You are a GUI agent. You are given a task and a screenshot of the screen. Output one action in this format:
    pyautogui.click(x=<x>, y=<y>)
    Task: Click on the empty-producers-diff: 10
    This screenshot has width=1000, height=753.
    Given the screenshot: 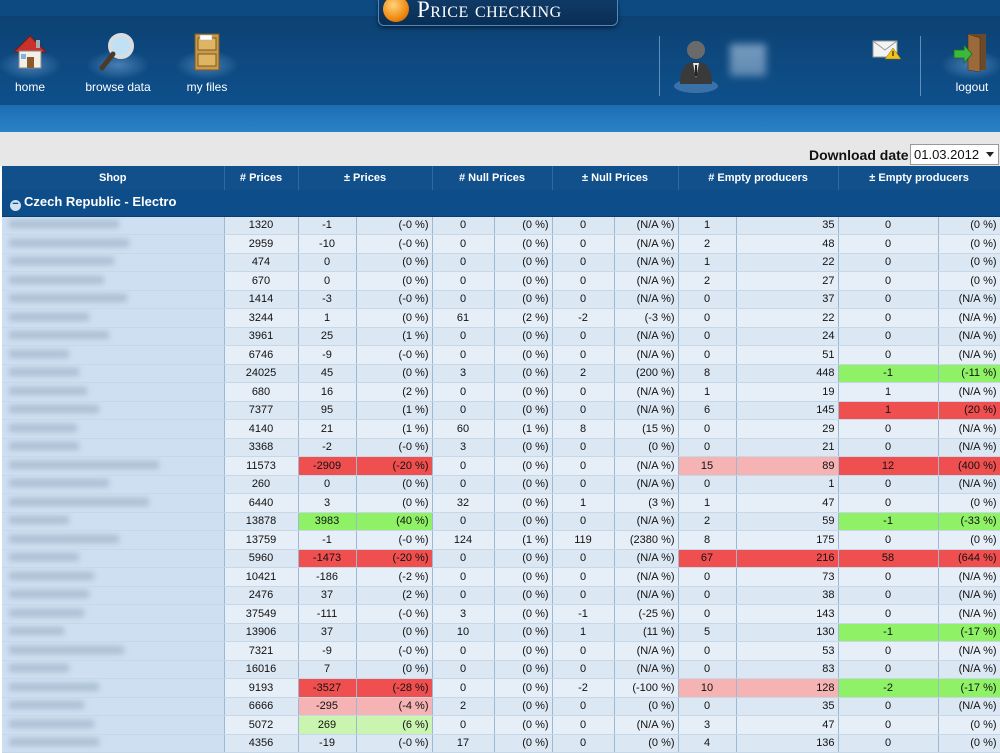 What is the action you would take?
    pyautogui.click(x=707, y=688)
    